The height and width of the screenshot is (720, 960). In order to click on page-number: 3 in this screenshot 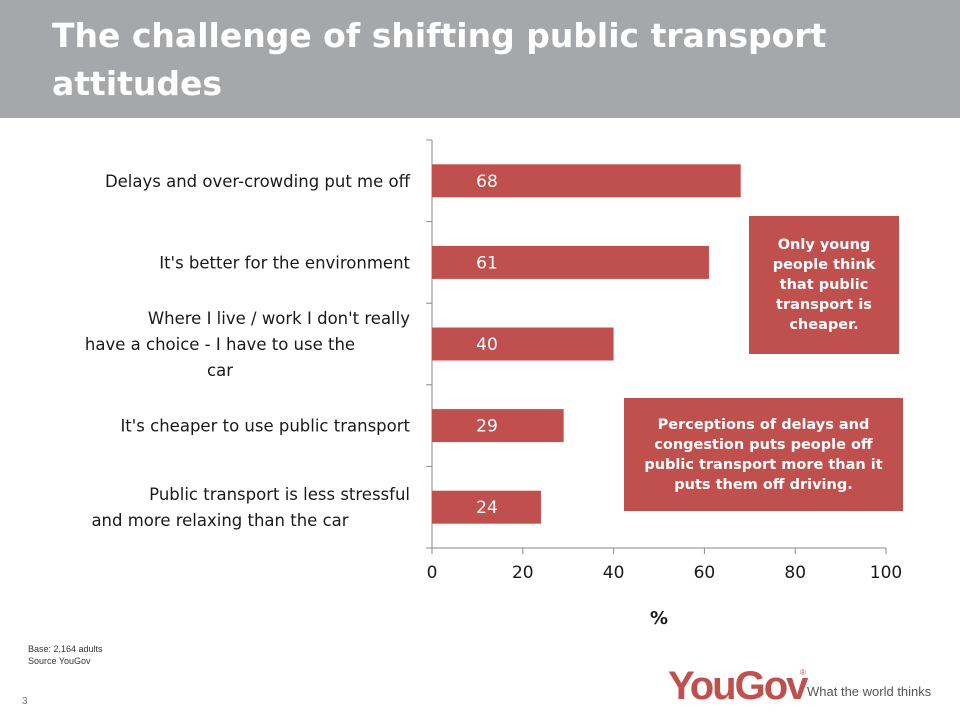, I will do `click(25, 701)`.